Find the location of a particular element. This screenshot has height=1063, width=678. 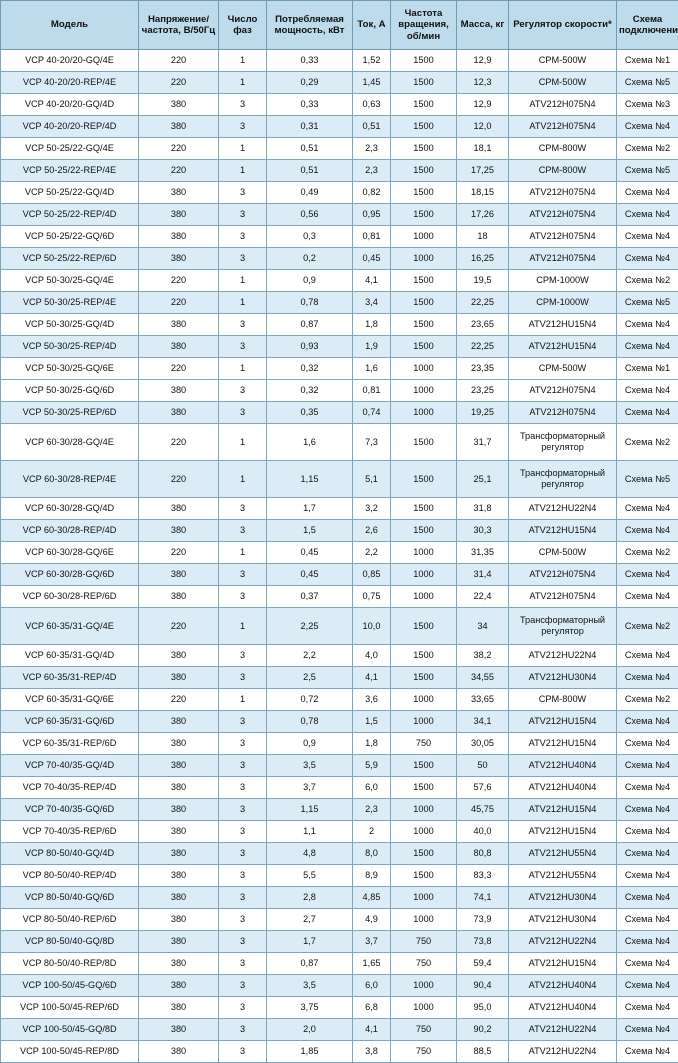

cell-model: VCP 60-35/31-GQ/6D is located at coordinates (70, 722).